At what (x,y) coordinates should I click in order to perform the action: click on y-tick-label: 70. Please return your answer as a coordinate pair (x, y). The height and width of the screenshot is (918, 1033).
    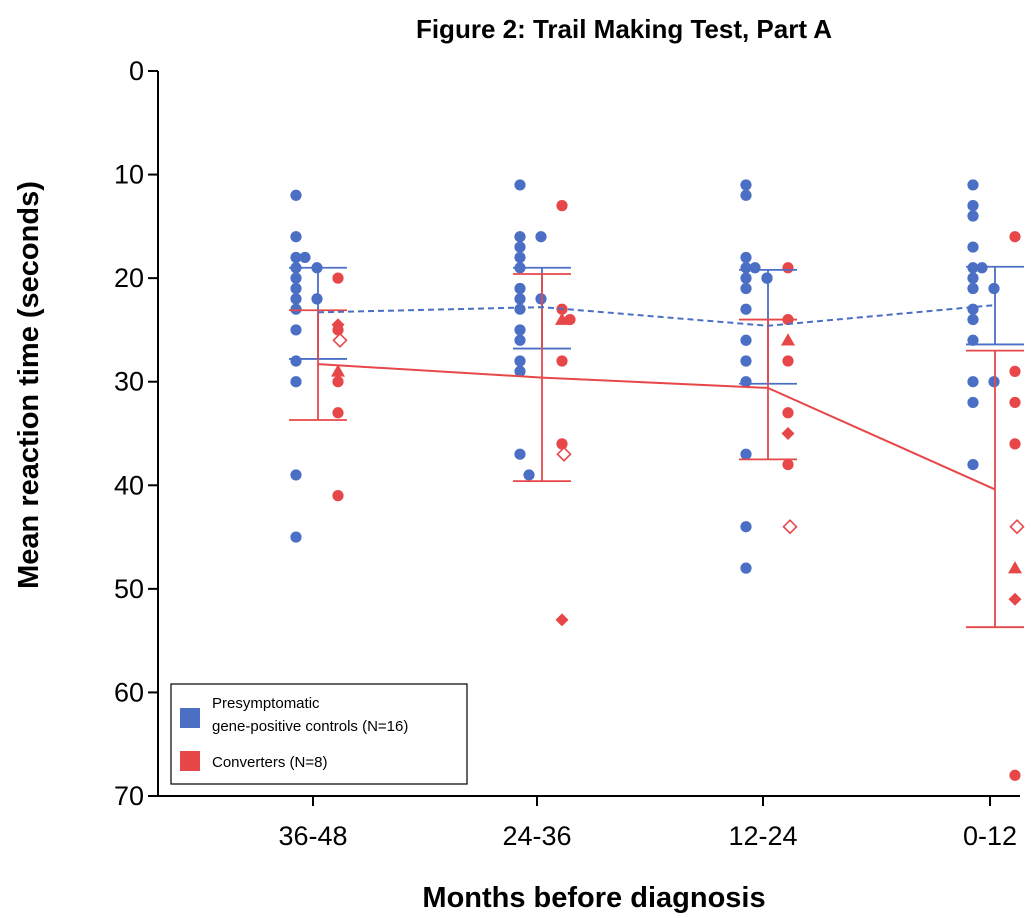
    Looking at the image, I should click on (129, 796).